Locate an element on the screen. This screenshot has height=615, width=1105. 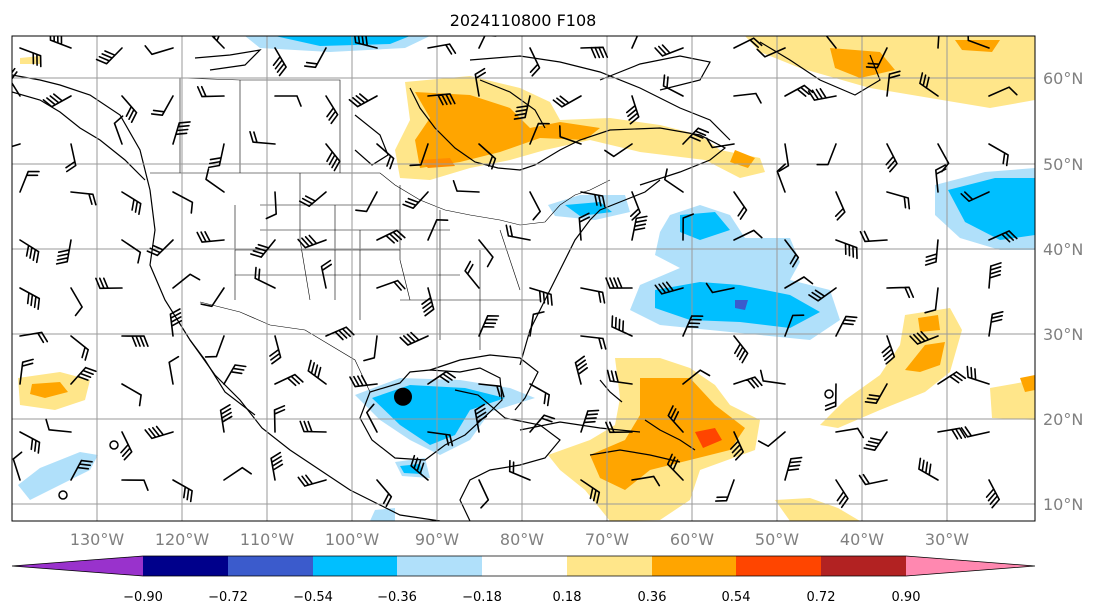
negative-anomaly-pacific is located at coordinates (58, 476).